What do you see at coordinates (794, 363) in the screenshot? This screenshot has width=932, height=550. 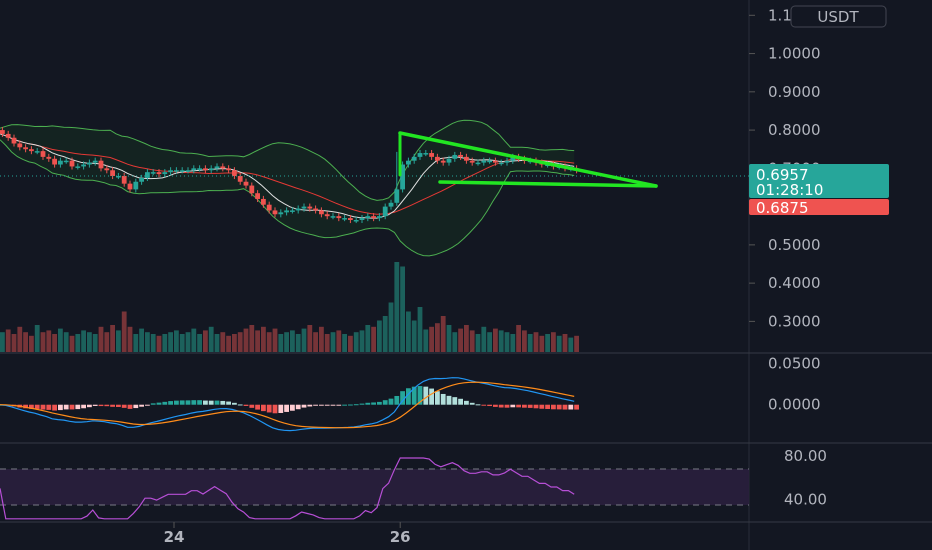 I see `macd-tick-label: 0.0500` at bounding box center [794, 363].